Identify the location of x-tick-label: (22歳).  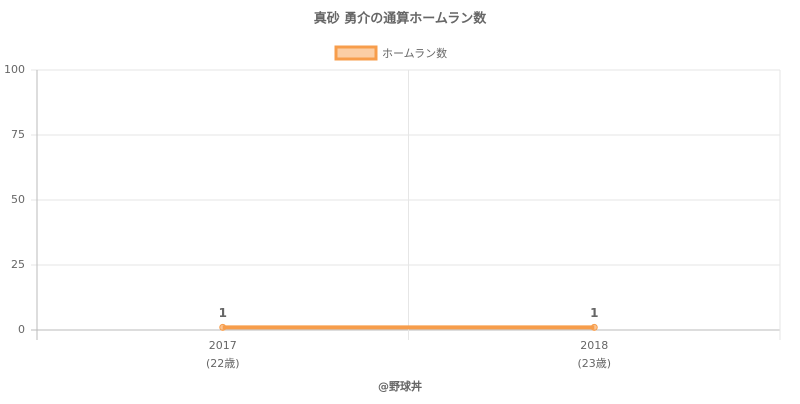
(223, 363).